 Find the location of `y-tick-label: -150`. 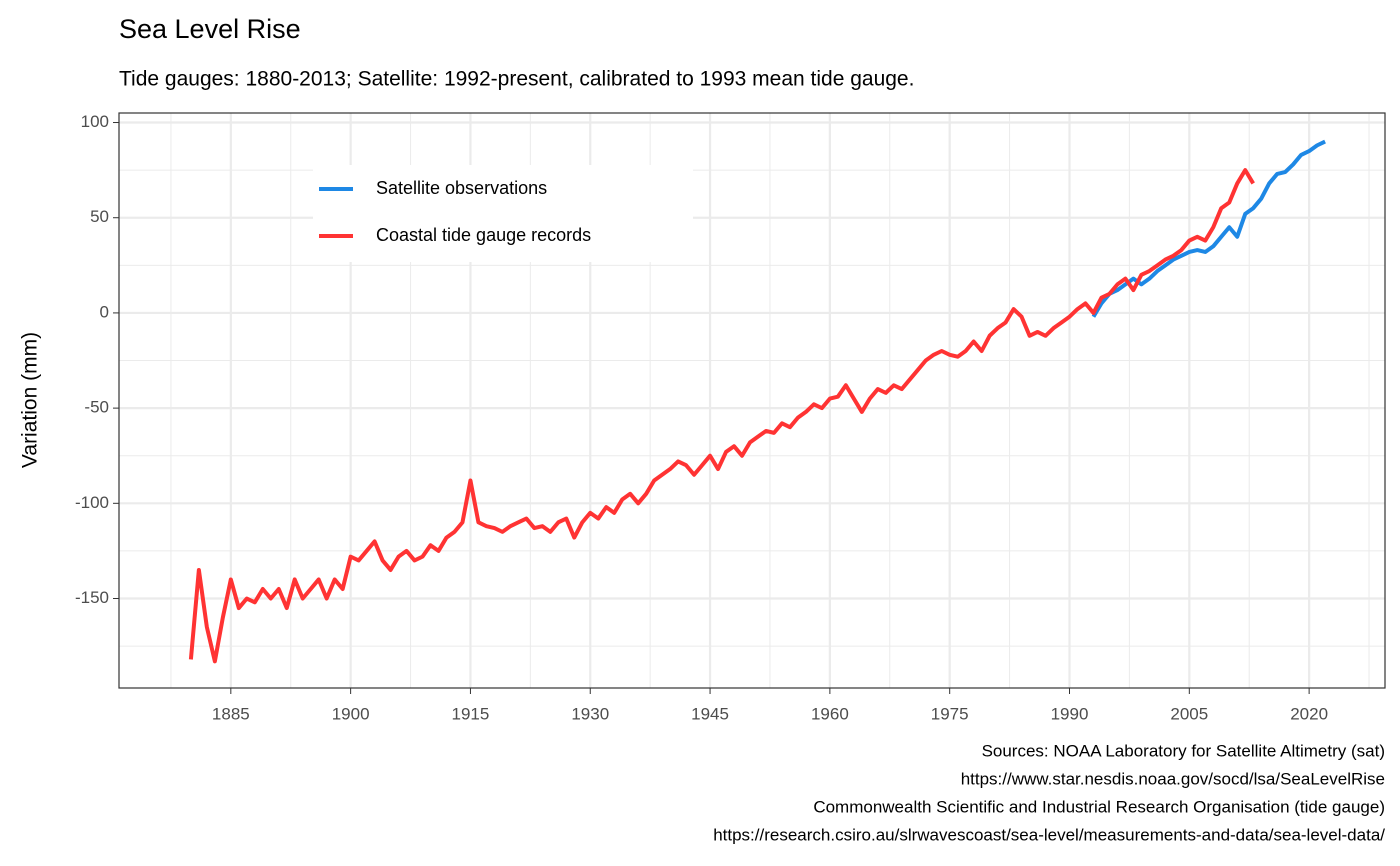

y-tick-label: -150 is located at coordinates (92, 597).